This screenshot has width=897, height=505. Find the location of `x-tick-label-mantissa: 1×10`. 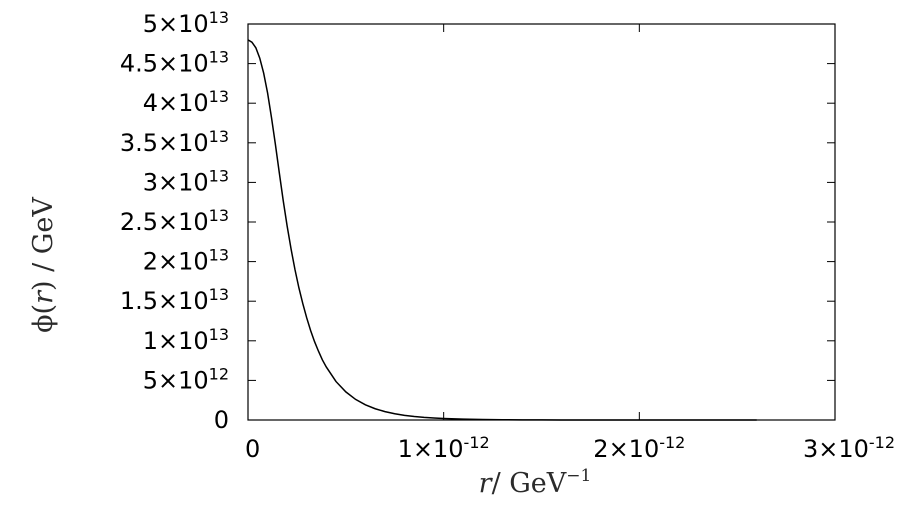

x-tick-label-mantissa: 1×10 is located at coordinates (431, 449).